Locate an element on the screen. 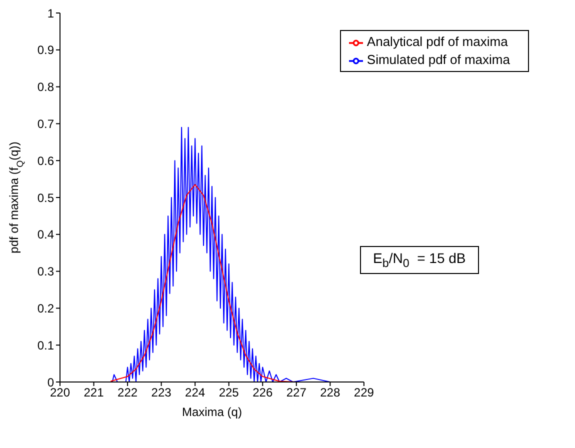  y-tick-label: 0.9 is located at coordinates (45, 50).